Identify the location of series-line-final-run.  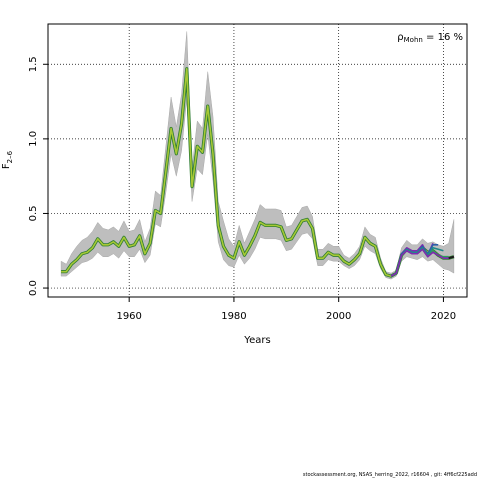
(451, 257).